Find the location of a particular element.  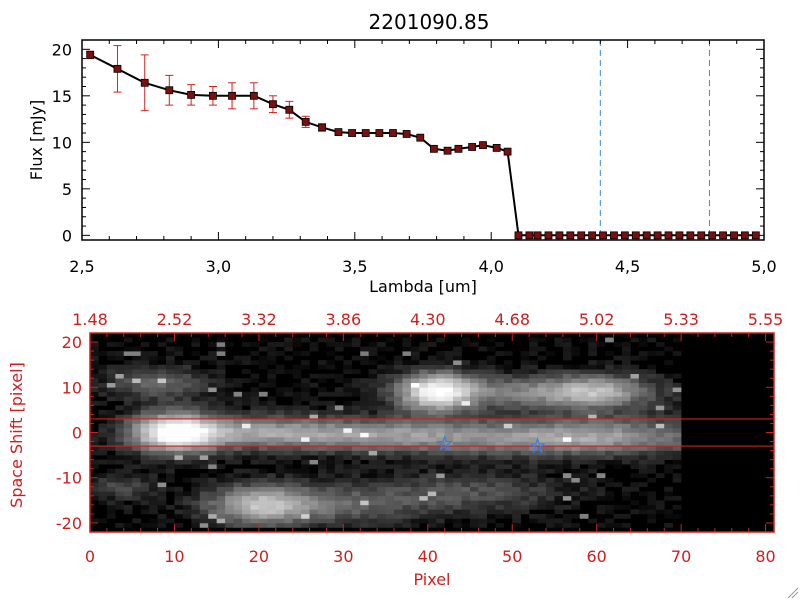

resize-grip-icon is located at coordinates (793, 593).